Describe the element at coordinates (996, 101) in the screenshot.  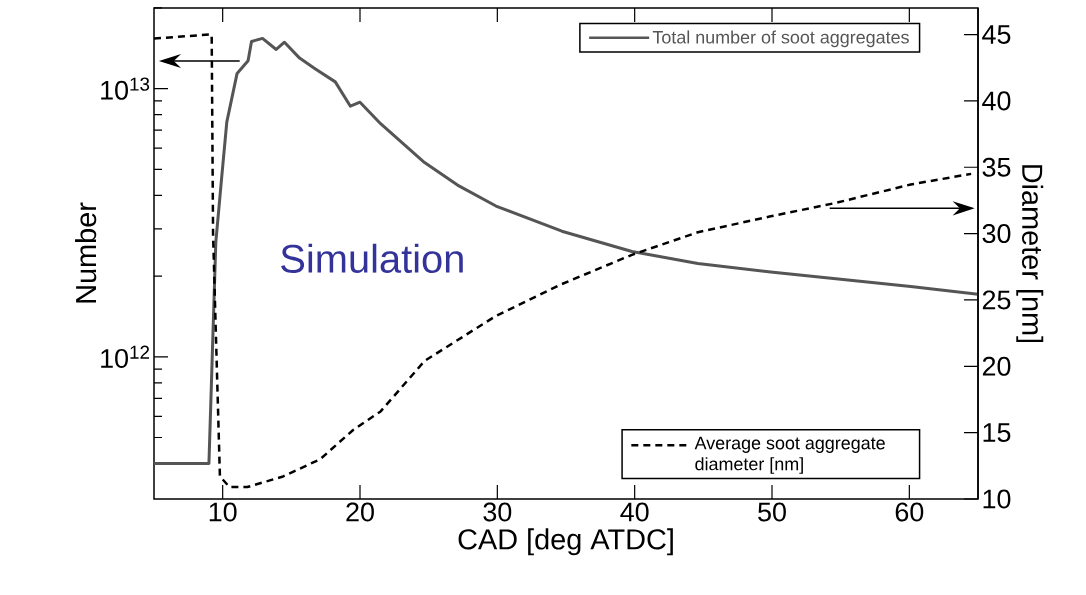
I see `y2-tick-label: 40` at that location.